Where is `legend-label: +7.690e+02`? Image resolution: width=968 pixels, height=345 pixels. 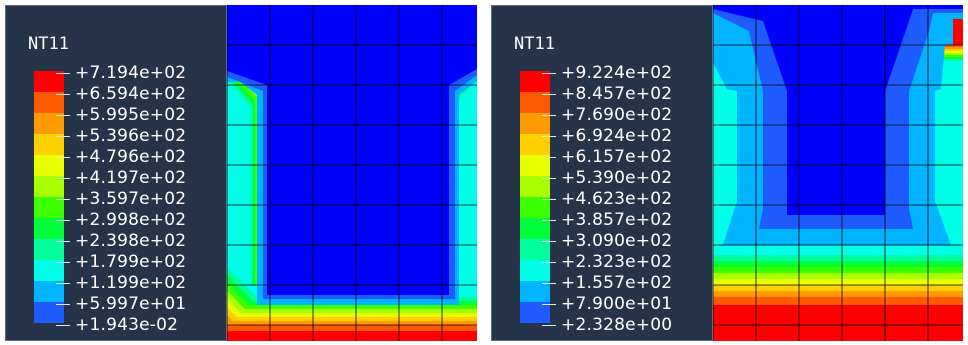 legend-label: +7.690e+02 is located at coordinates (617, 115).